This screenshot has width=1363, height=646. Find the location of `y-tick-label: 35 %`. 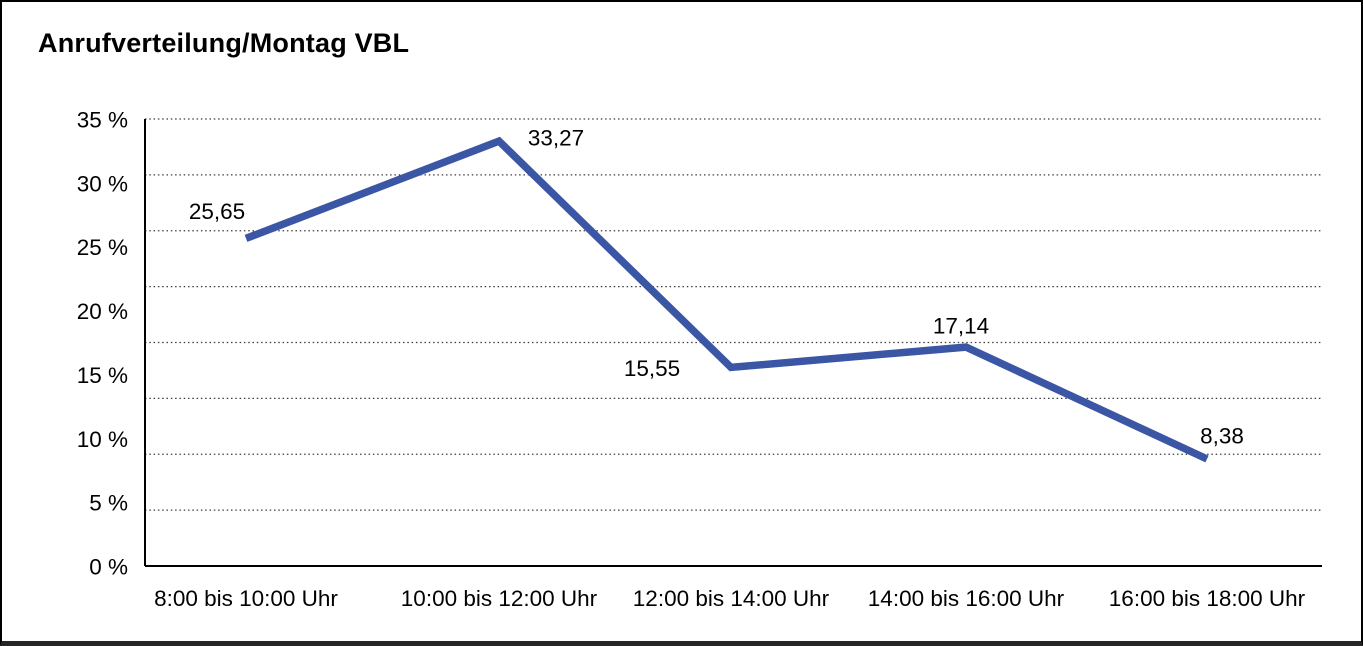

y-tick-label: 35 % is located at coordinates (102, 120).